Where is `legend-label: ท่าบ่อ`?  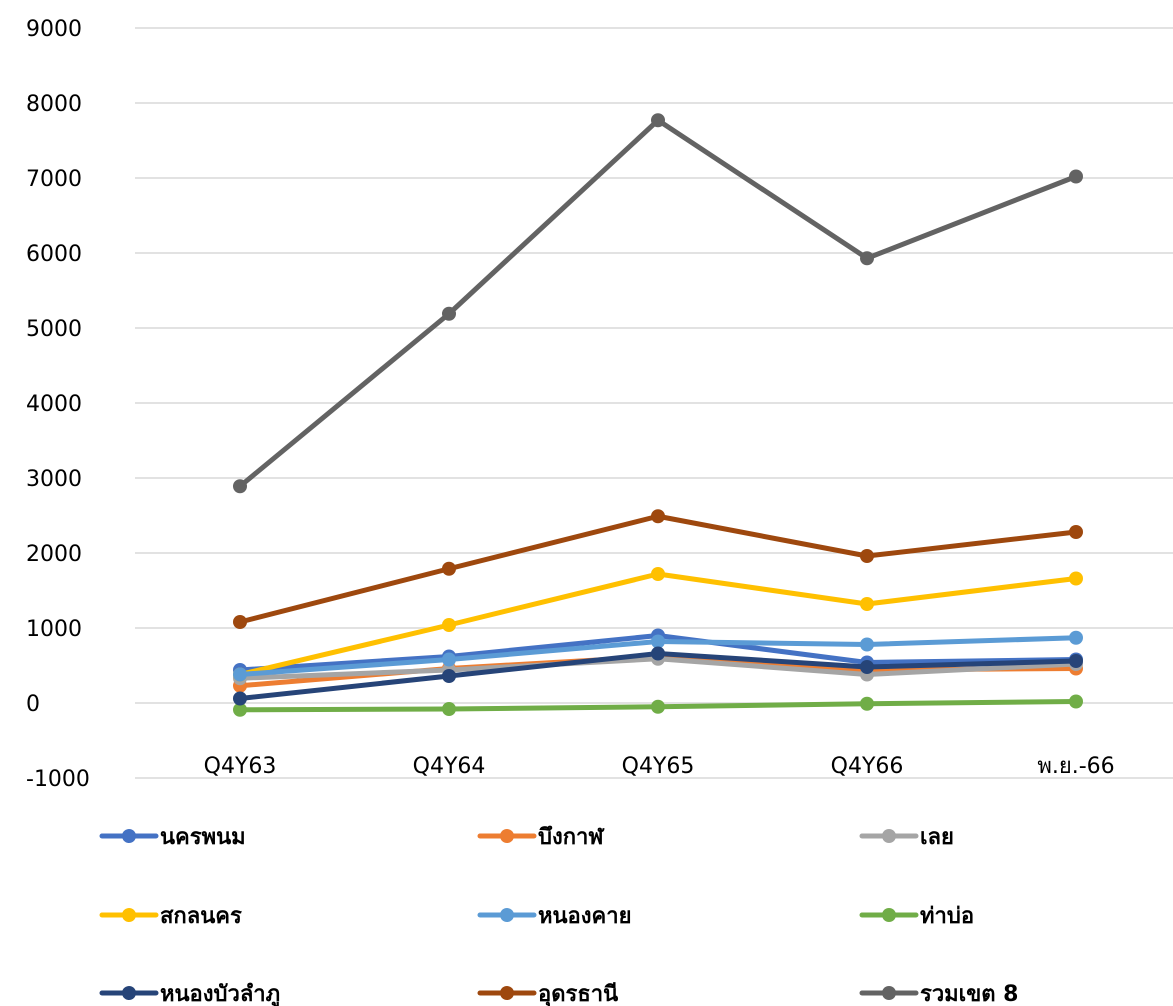 legend-label: ท่าบ่อ is located at coordinates (947, 916).